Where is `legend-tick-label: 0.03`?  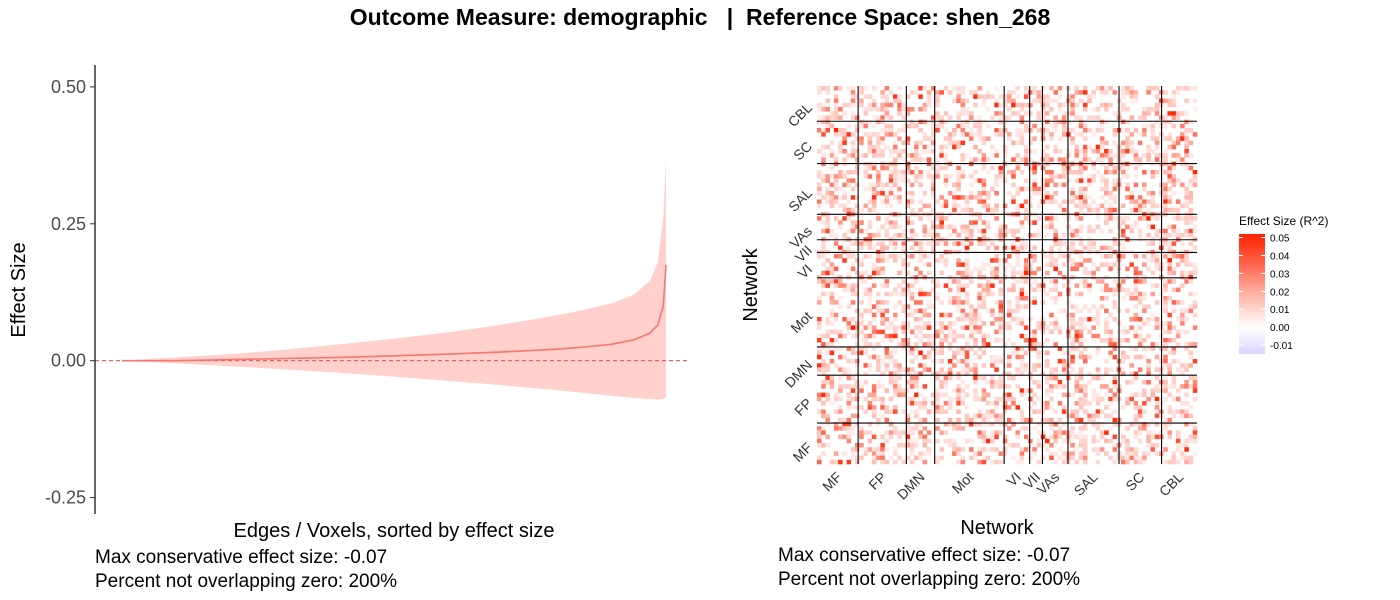
legend-tick-label: 0.03 is located at coordinates (1280, 274).